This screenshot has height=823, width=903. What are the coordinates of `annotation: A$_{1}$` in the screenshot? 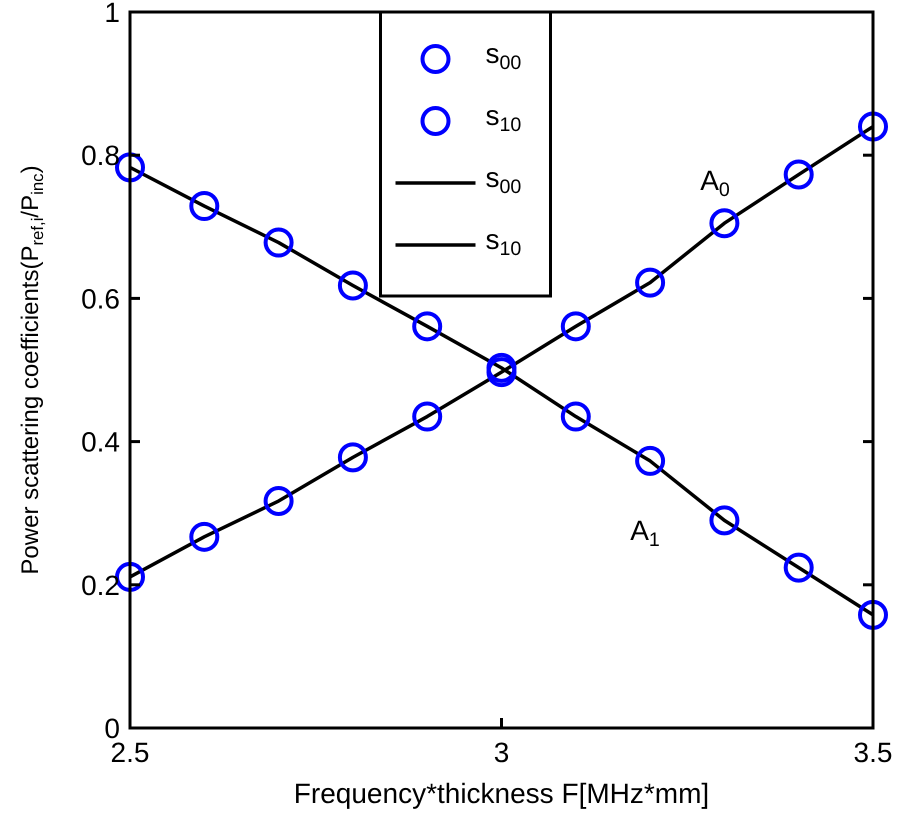 It's located at (645, 533).